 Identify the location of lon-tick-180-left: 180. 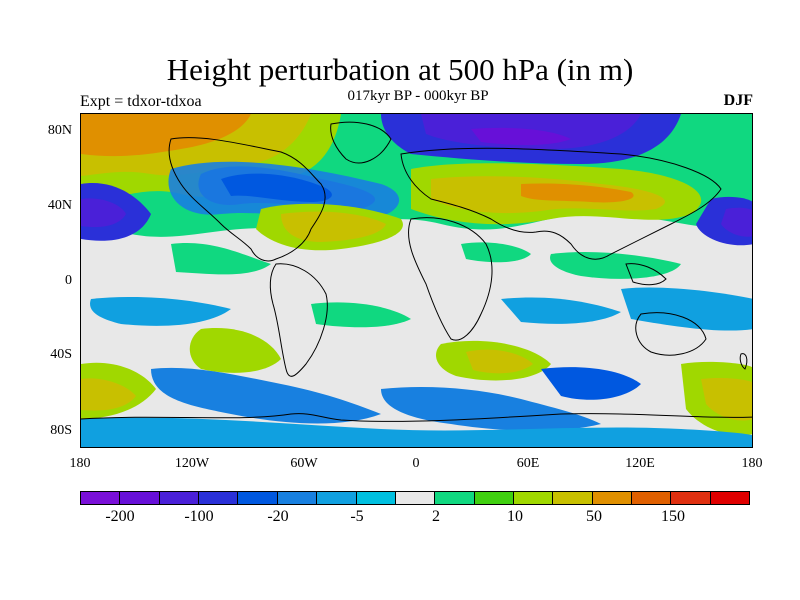
(80, 463).